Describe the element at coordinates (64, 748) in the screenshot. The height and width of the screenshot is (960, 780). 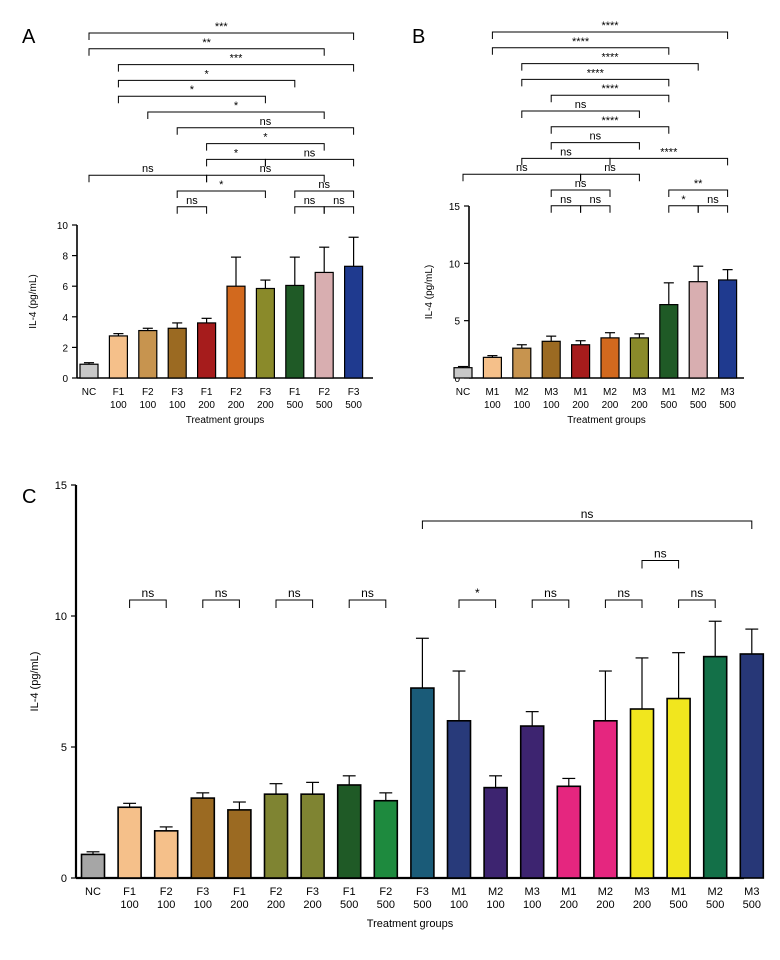
I see `y-tick-label: 5` at that location.